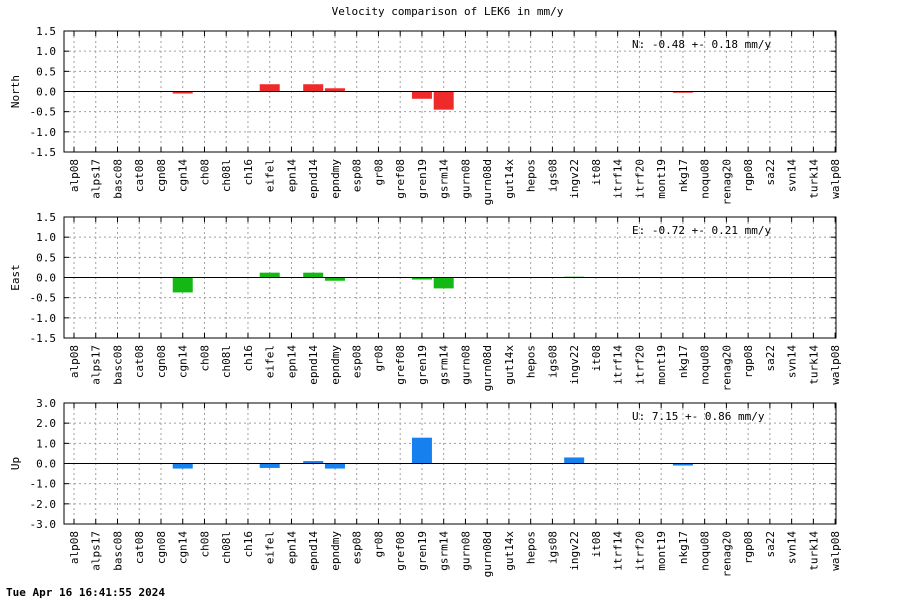 This screenshot has width=900, height=600. I want to click on x-tick-label-gurn08d: gurn08d, so click(487, 182).